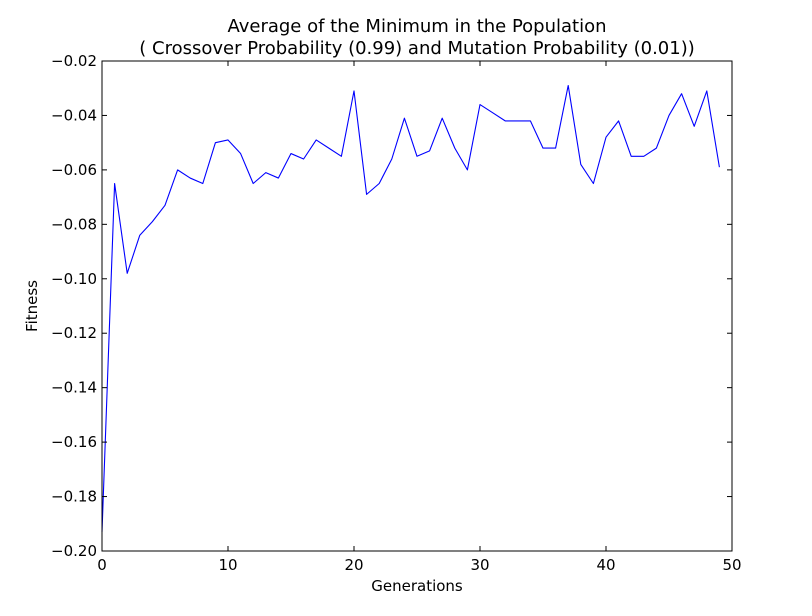  Describe the element at coordinates (74, 442) in the screenshot. I see `y-tick-label: −0.16` at that location.